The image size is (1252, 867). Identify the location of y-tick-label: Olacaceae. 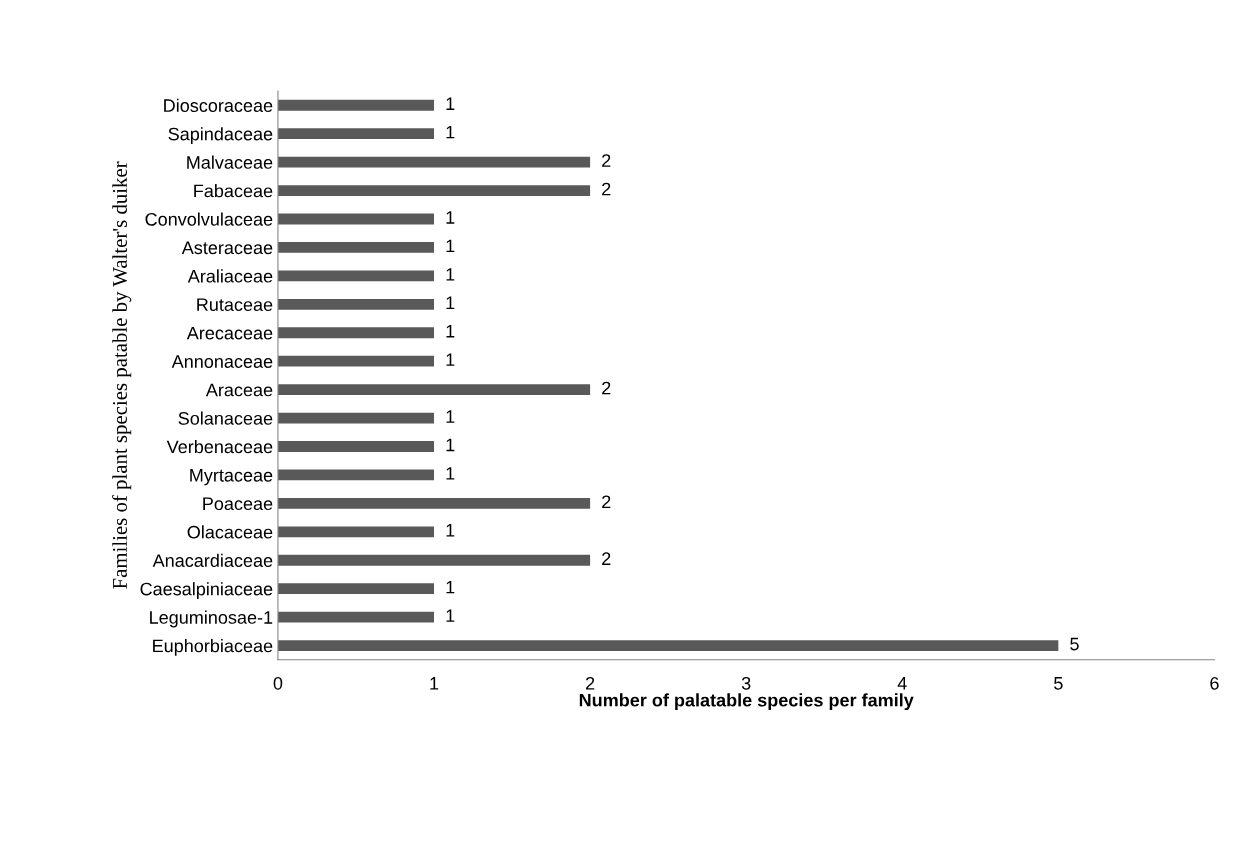
(230, 532).